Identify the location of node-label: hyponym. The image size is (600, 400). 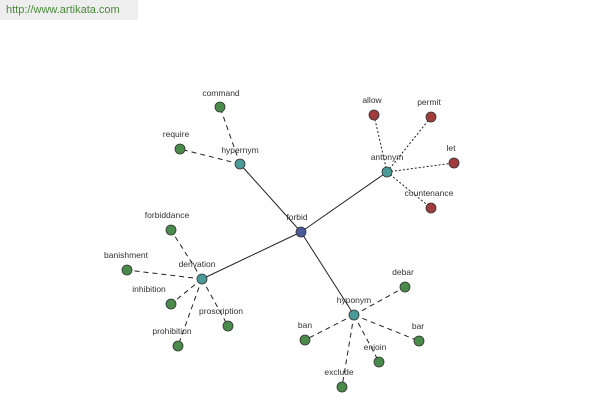
(354, 300).